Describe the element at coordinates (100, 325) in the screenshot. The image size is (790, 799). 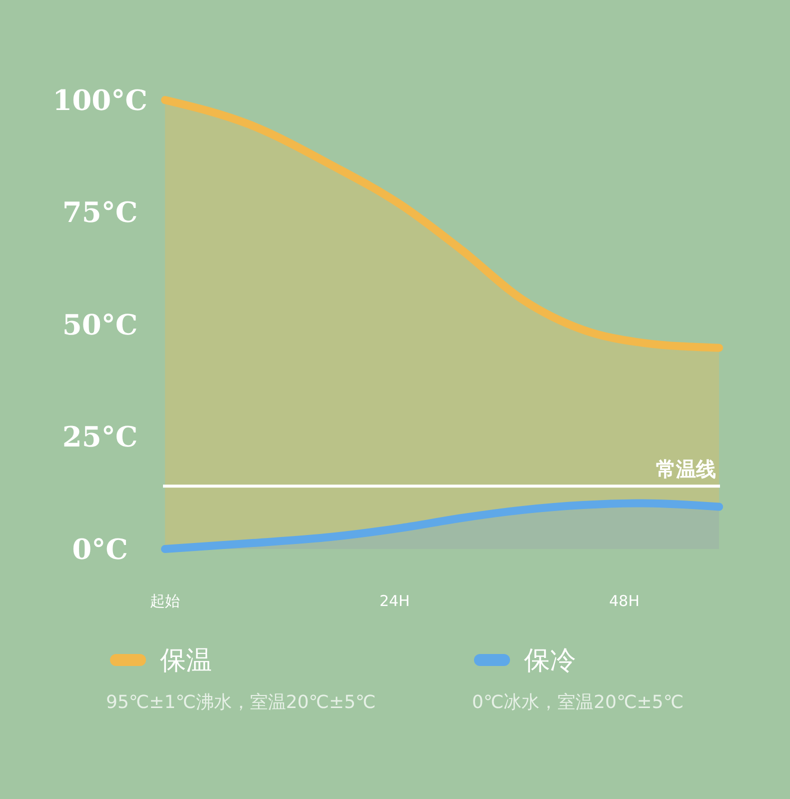
I see `y-tick-label: 50°C` at that location.